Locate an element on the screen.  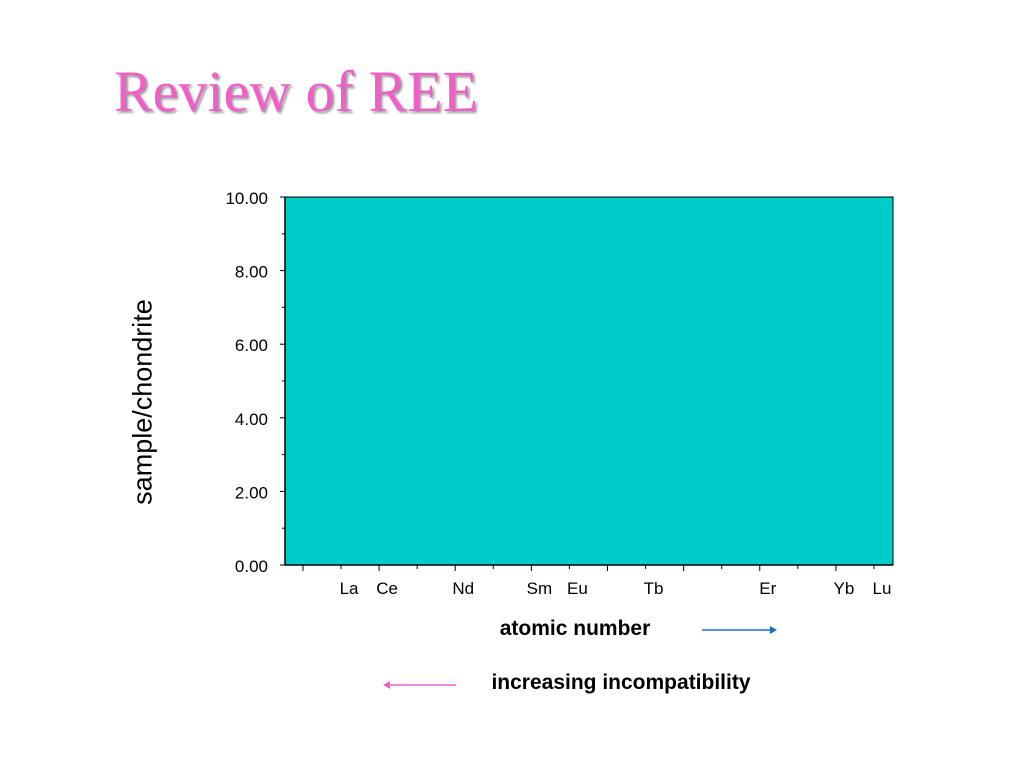
x-tick-label: Eu is located at coordinates (577, 588).